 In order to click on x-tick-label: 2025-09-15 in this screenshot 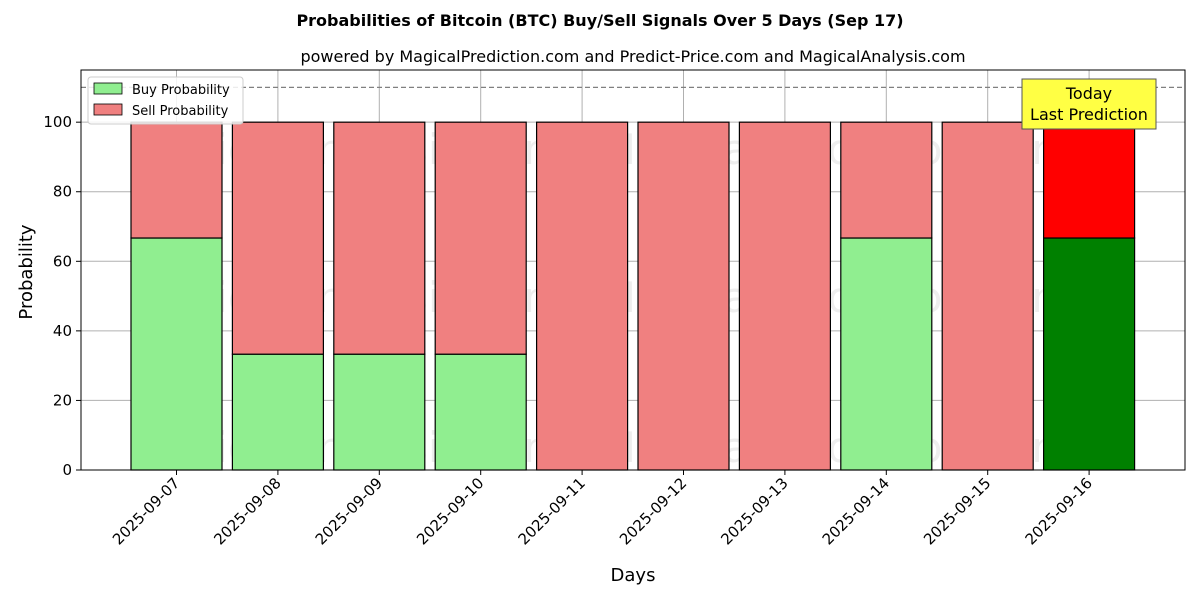, I will do `click(957, 511)`.